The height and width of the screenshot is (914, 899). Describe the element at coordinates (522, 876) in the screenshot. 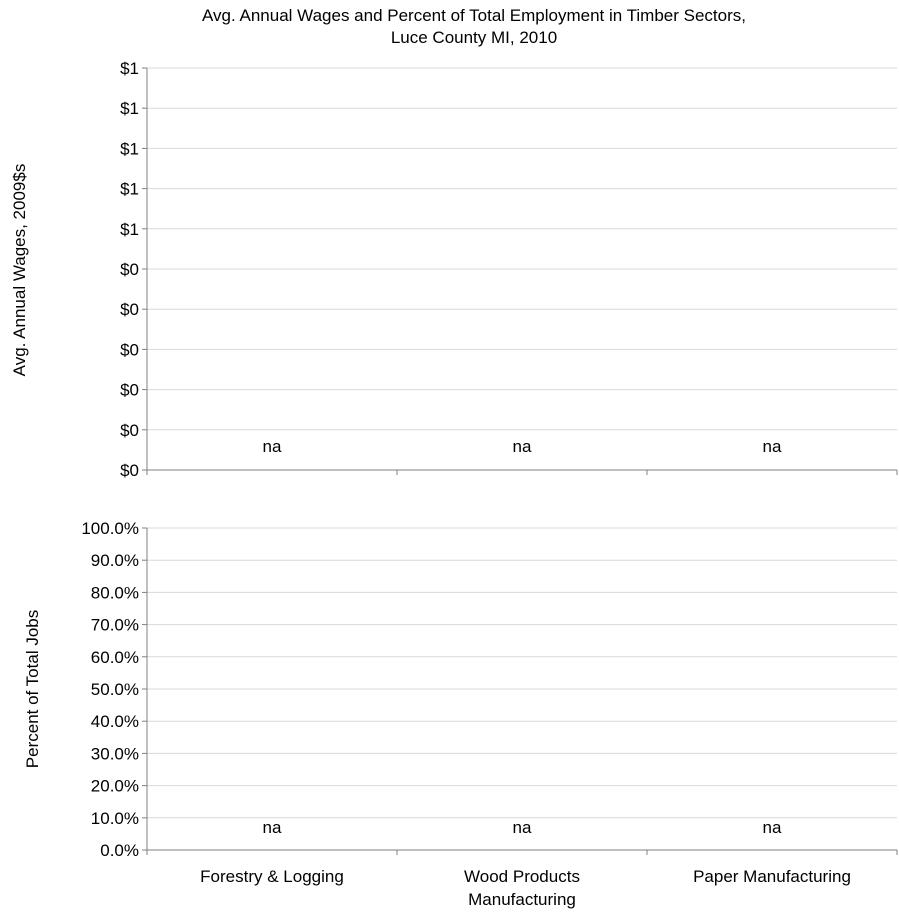

I see `category-label: Wood Products` at that location.